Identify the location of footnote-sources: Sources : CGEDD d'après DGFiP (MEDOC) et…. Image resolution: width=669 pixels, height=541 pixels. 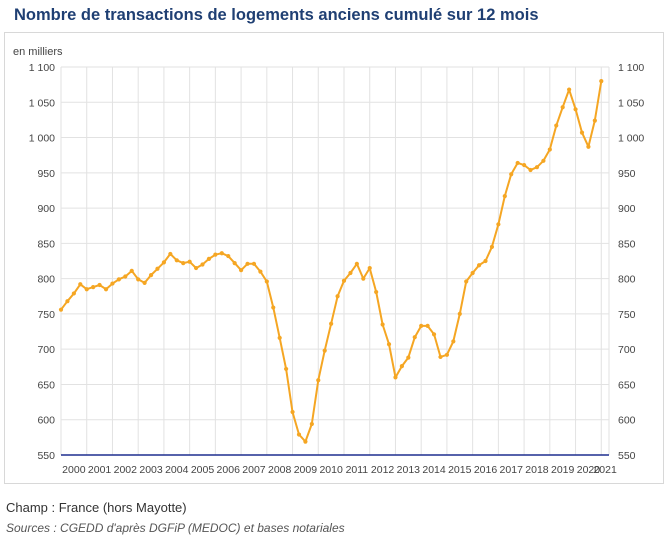
(175, 528).